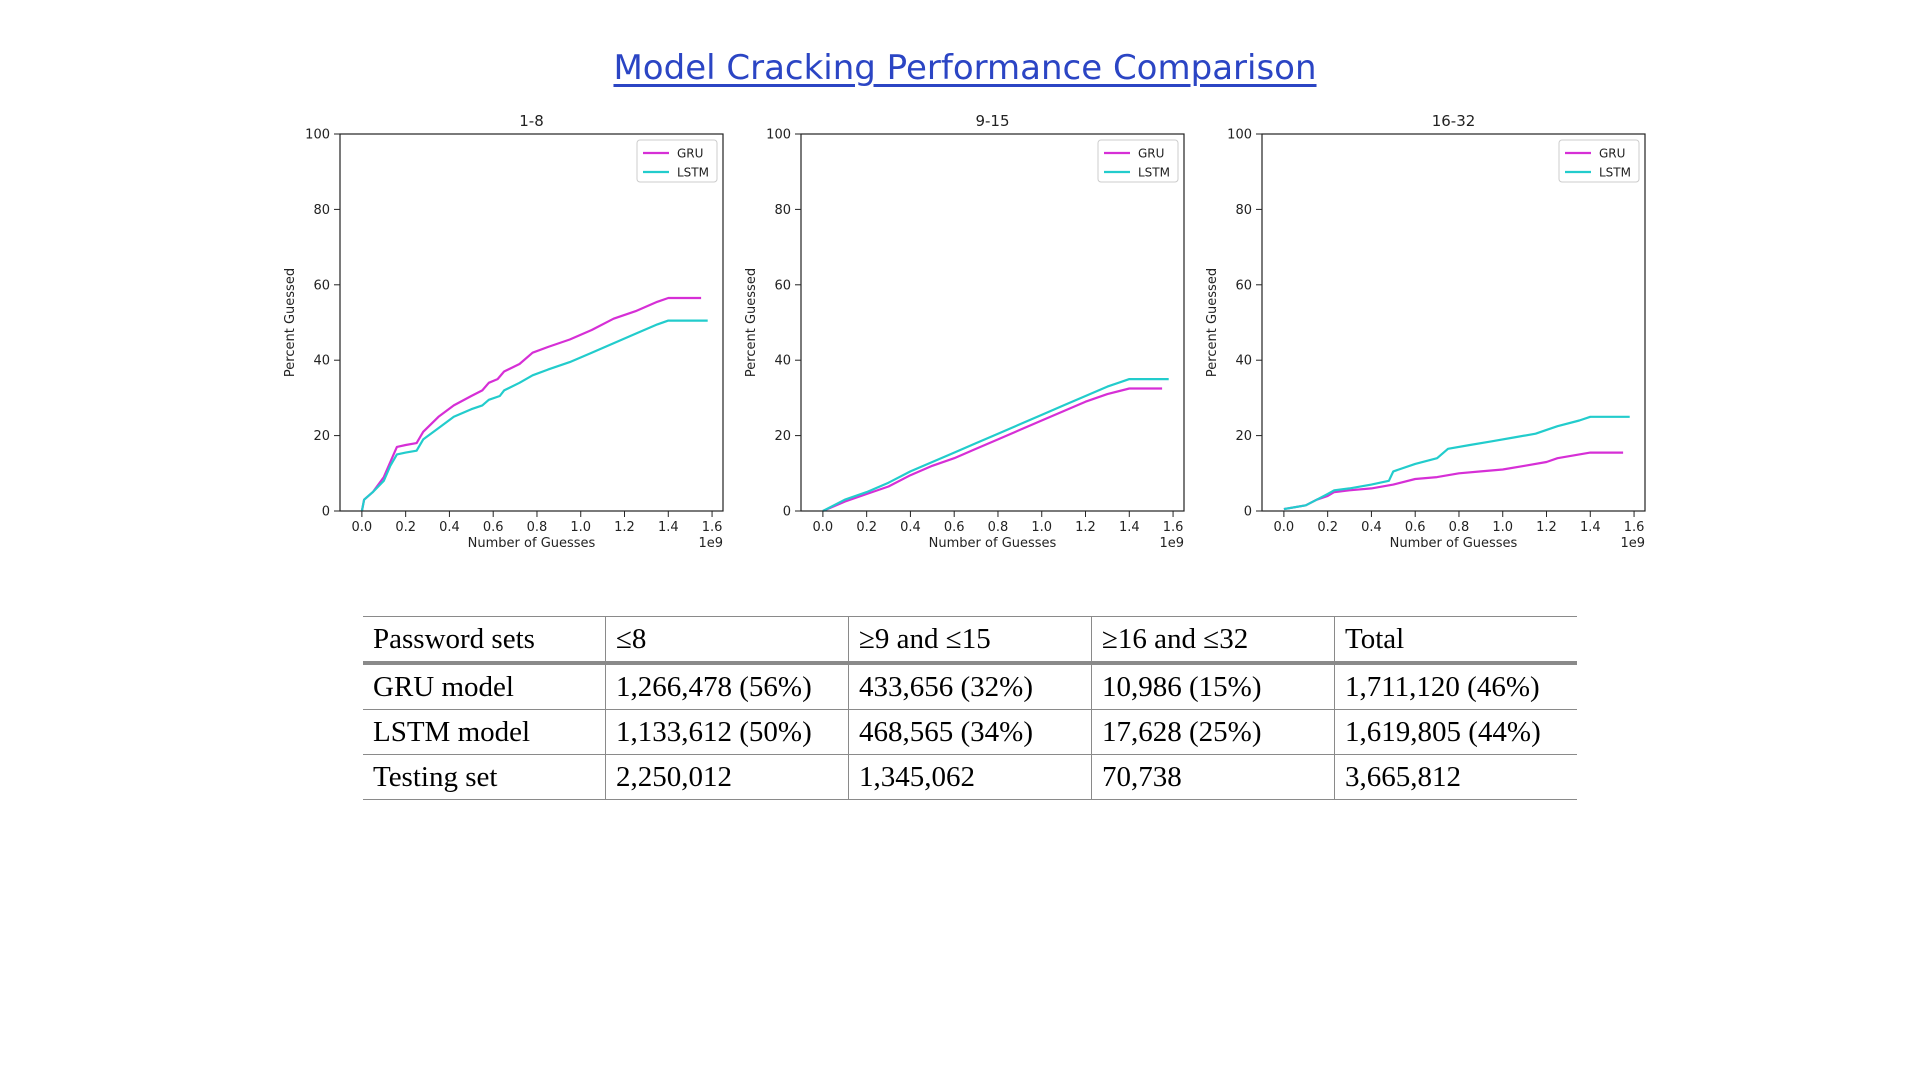  I want to click on table-cell: 433,656 (32%), so click(970, 686).